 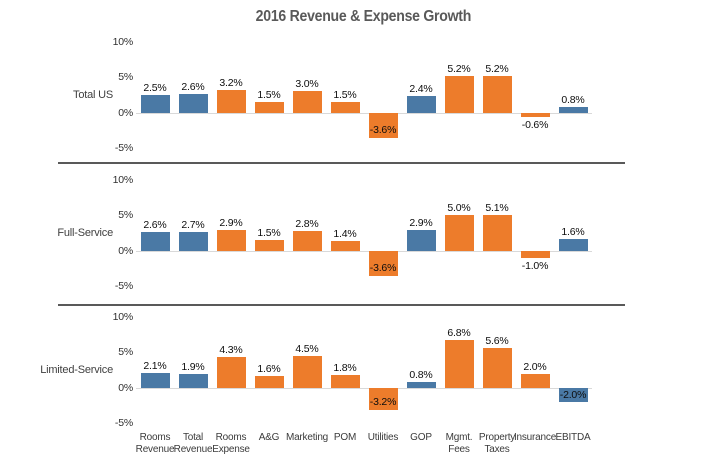 I want to click on value-label-marketing: 3.0%, so click(x=307, y=84).